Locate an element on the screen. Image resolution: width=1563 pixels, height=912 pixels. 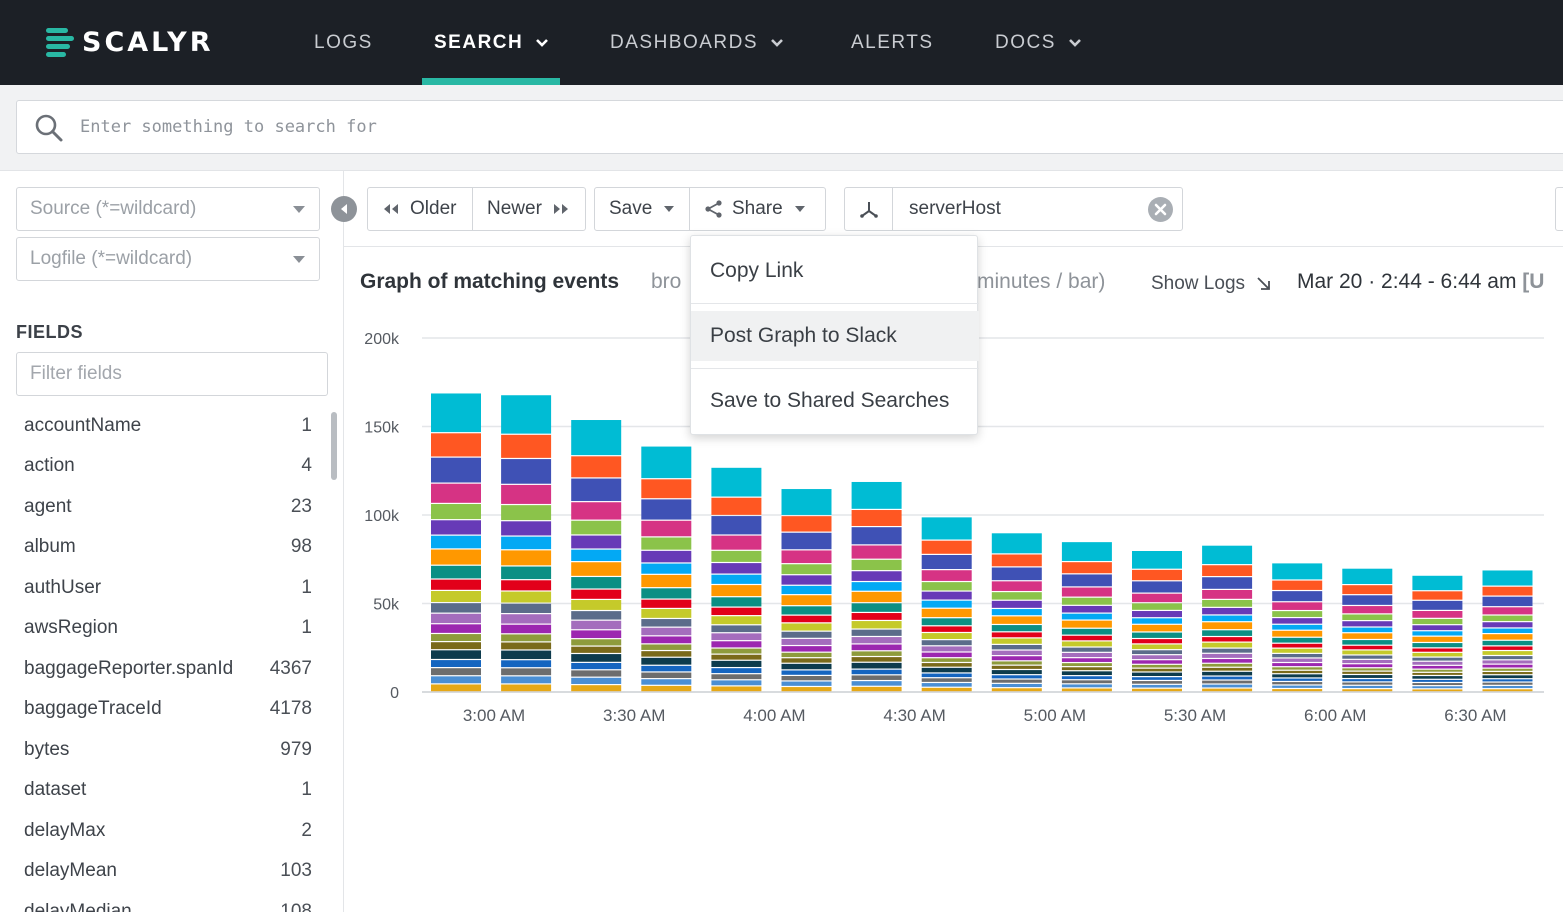
menu-item-save-shared: Save to Shared Searches is located at coordinates (835, 401).